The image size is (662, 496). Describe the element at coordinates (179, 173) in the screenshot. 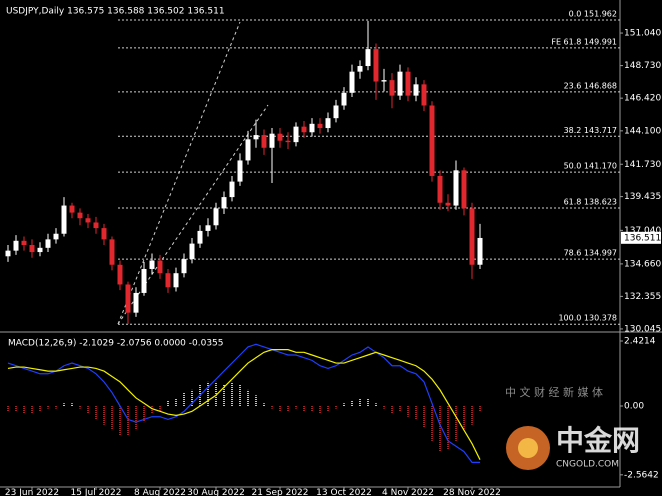

I see `trend-line` at that location.